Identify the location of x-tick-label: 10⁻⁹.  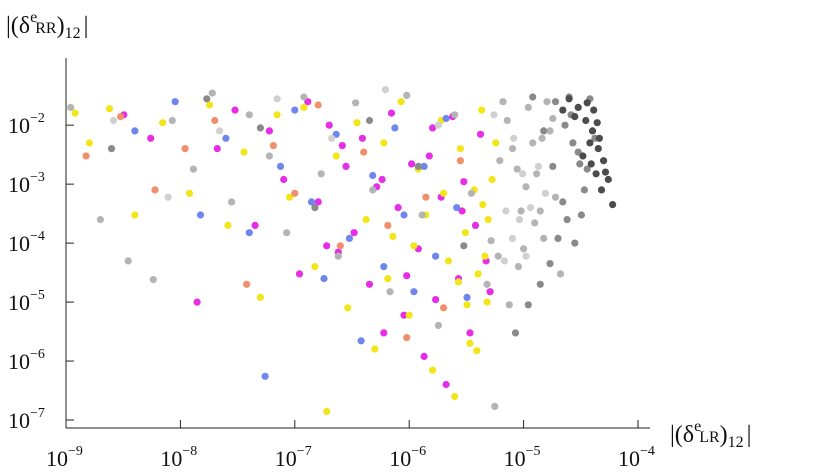
(64, 457).